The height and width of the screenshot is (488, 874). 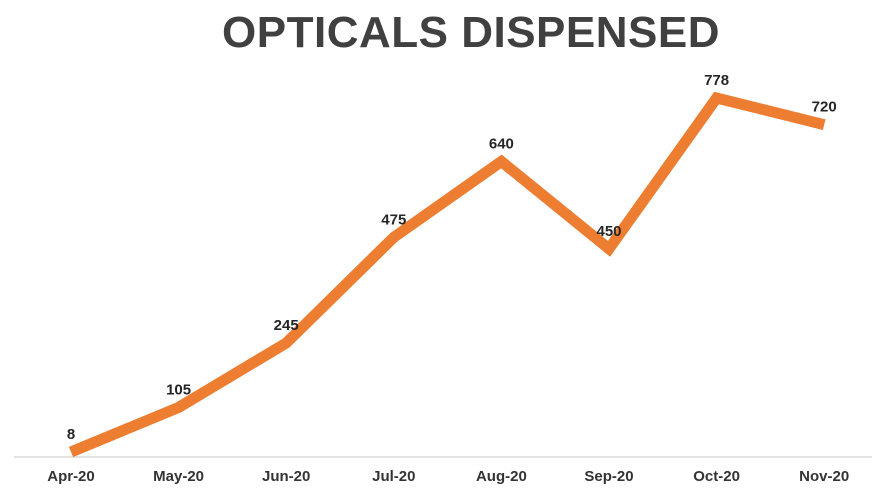 I want to click on x-tick-label: Aug-20, so click(x=501, y=476).